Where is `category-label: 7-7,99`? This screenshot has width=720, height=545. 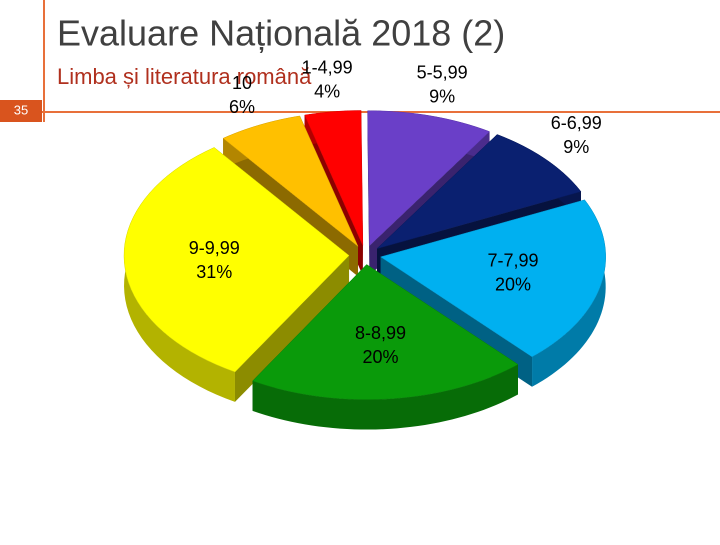
category-label: 7-7,99 is located at coordinates (513, 261).